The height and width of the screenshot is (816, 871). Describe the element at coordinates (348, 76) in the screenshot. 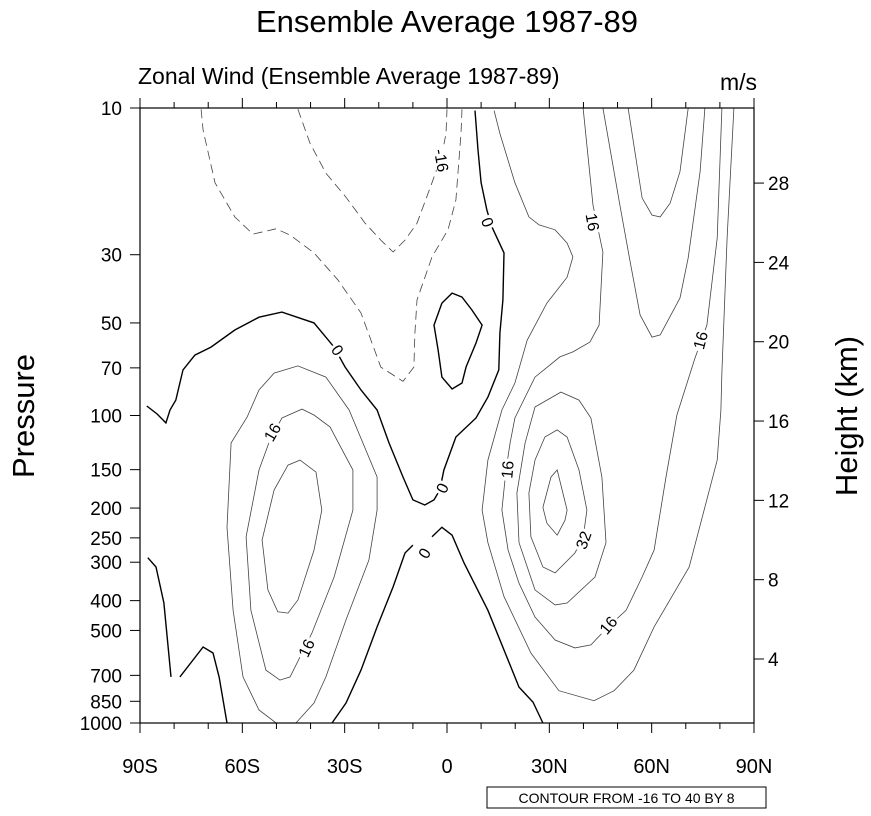

I see `chart-subtitle: Zonal Wind (Ensemble Average 1987-89)` at that location.